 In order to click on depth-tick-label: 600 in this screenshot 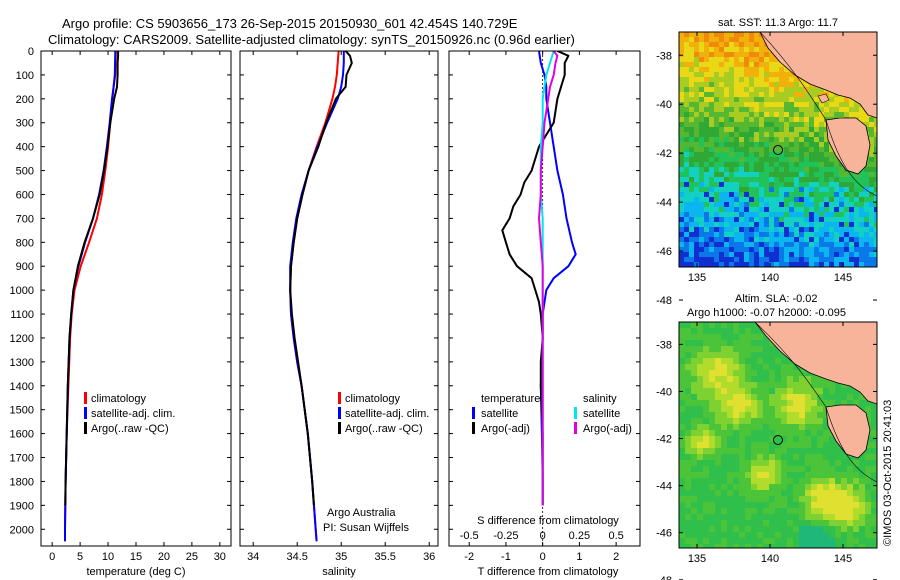, I will do `click(25, 195)`.